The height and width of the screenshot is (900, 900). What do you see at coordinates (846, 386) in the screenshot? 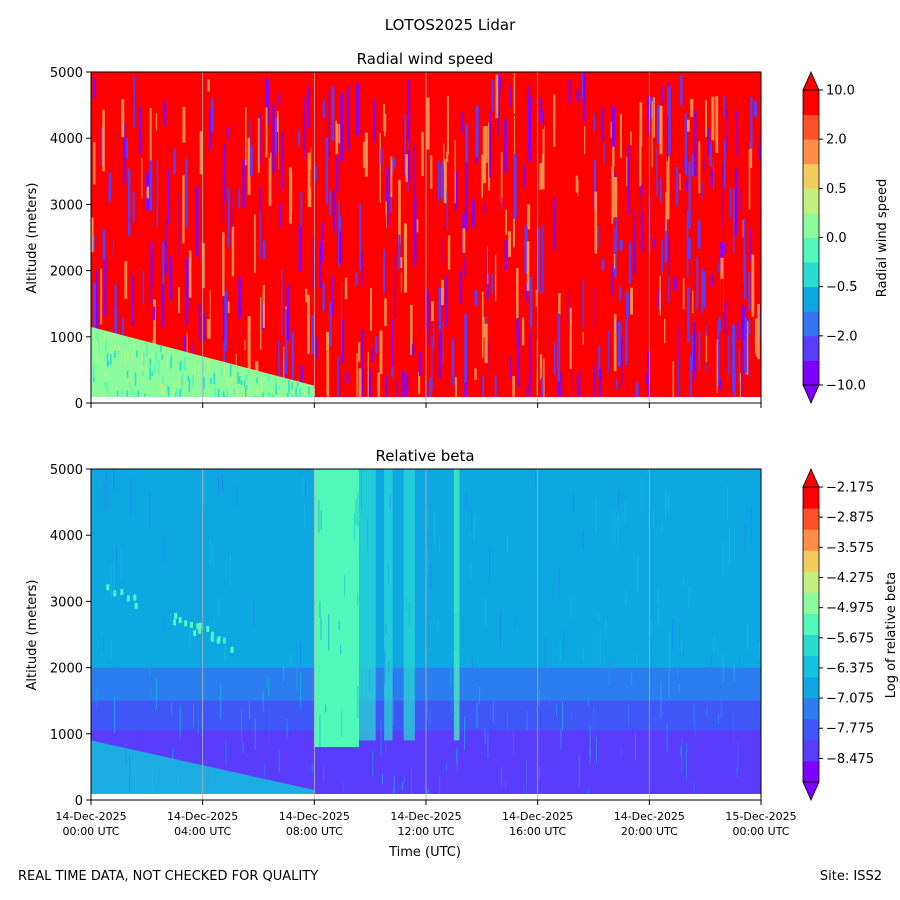
I see `colorbar-tick-label: −10.0` at bounding box center [846, 386].